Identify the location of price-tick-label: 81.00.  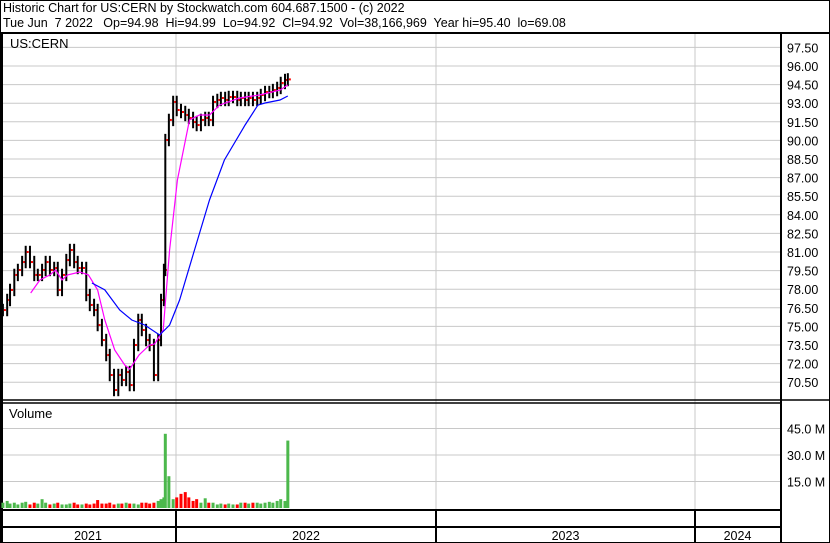
(802, 253).